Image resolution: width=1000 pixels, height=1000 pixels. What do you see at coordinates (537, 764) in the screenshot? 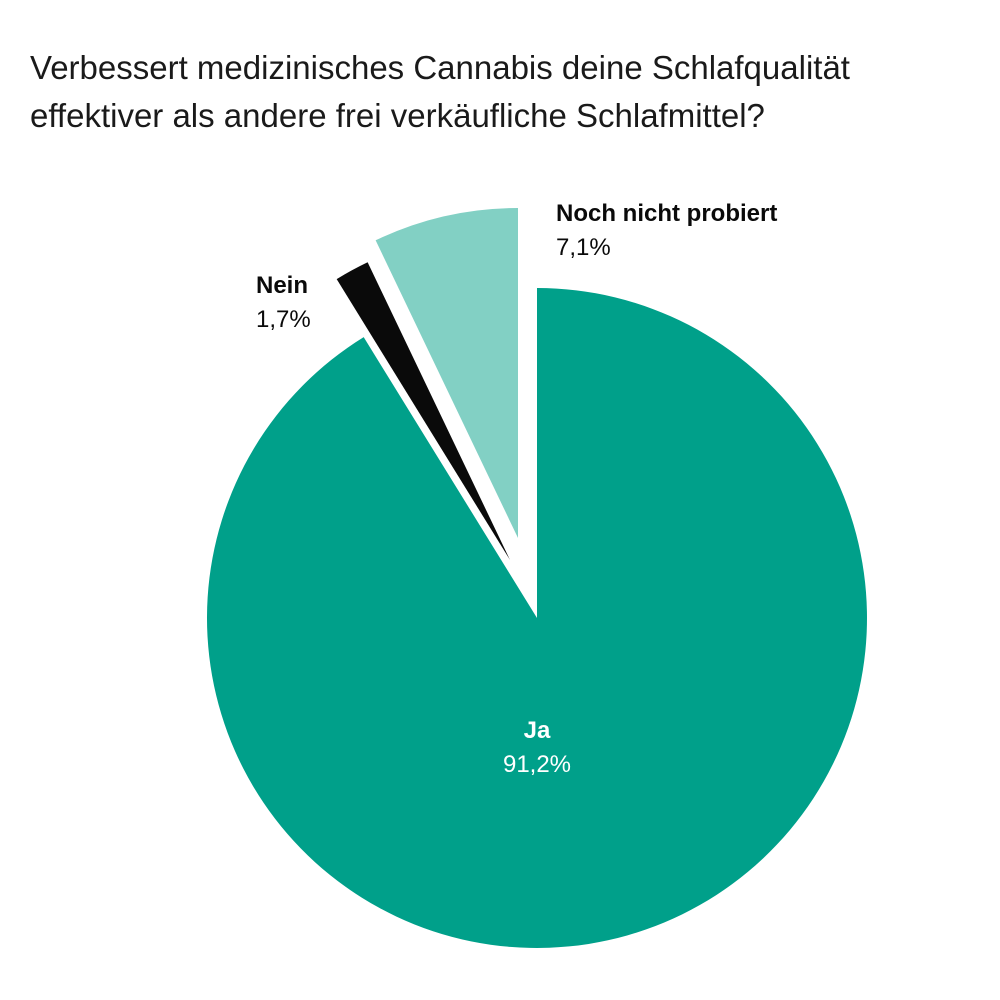
I see `slice-label-value: 91,2%` at bounding box center [537, 764].